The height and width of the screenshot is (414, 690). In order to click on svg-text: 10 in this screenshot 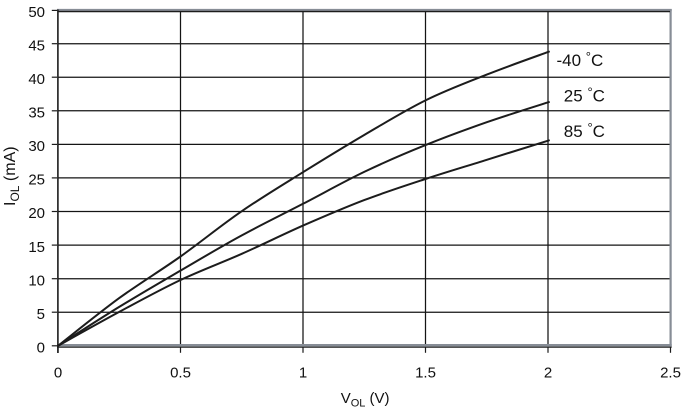, I will do `click(36, 280)`.